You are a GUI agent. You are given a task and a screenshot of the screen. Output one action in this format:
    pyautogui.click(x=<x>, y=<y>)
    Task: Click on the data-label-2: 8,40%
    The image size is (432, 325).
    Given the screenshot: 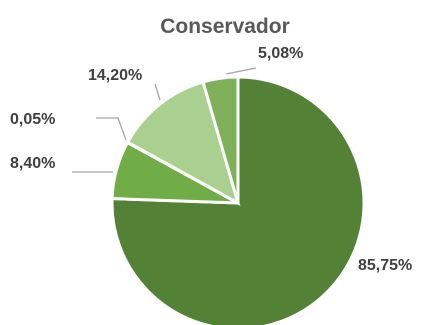 What is the action you would take?
    pyautogui.click(x=32, y=163)
    